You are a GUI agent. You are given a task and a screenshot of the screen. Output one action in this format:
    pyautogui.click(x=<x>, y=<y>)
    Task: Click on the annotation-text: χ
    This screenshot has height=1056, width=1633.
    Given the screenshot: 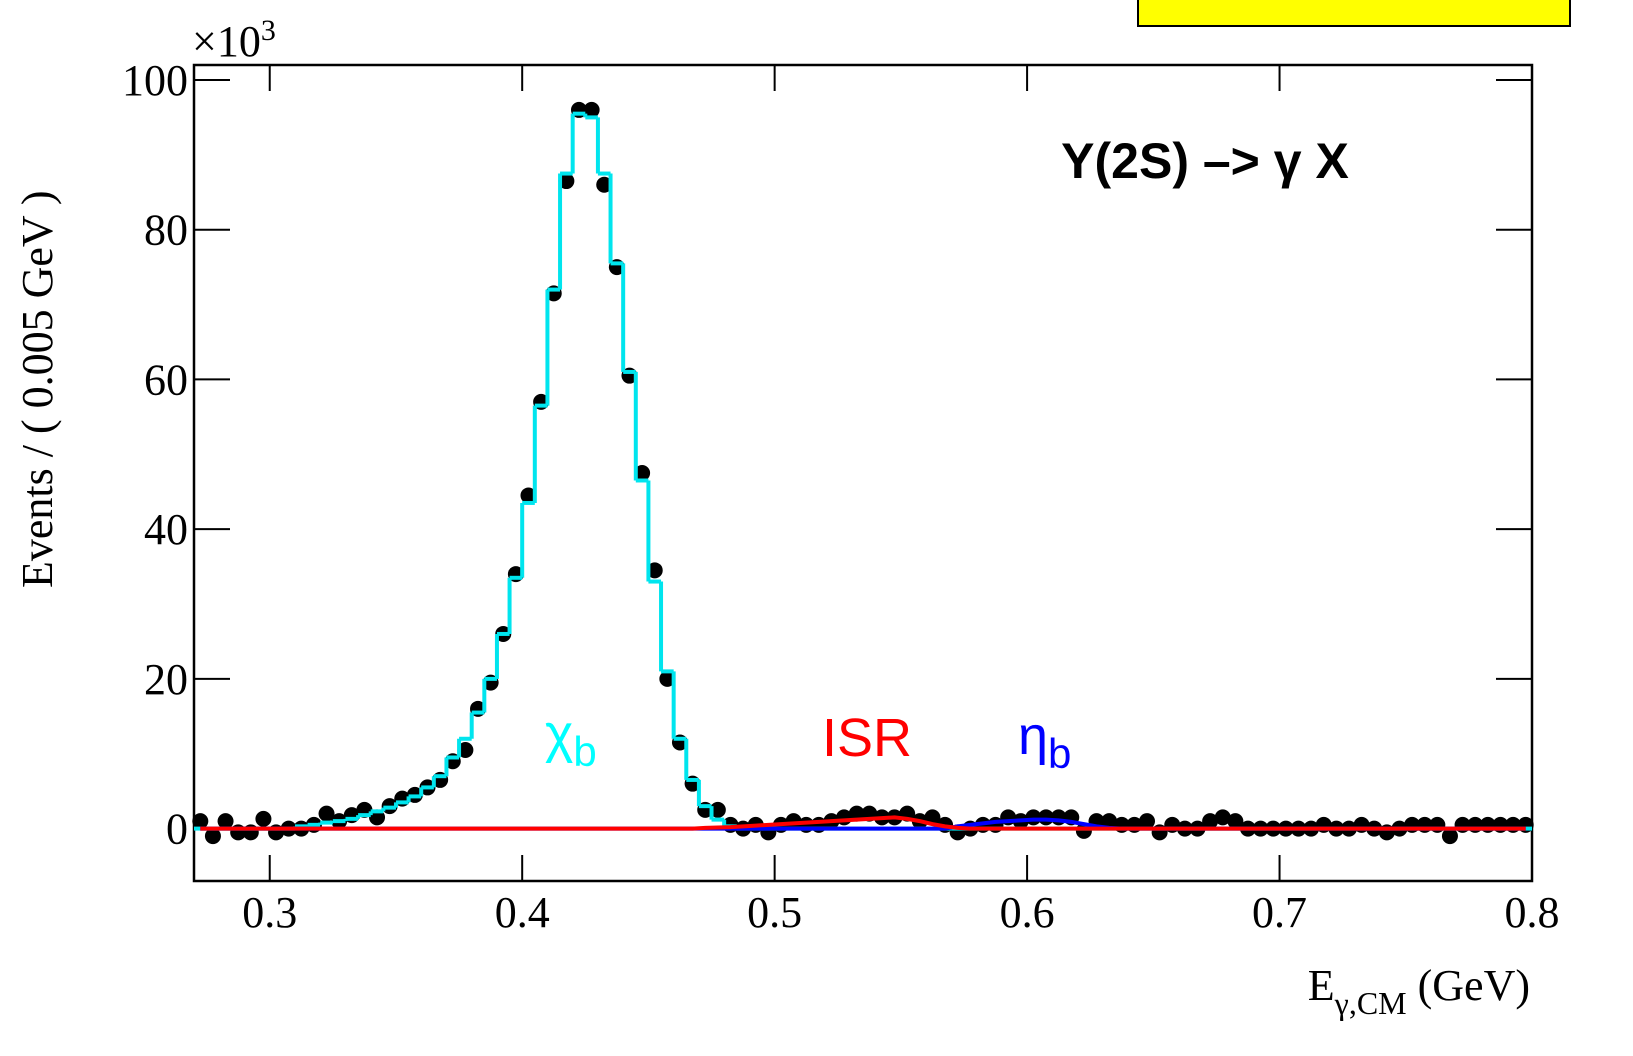 What is the action you would take?
    pyautogui.click(x=559, y=734)
    